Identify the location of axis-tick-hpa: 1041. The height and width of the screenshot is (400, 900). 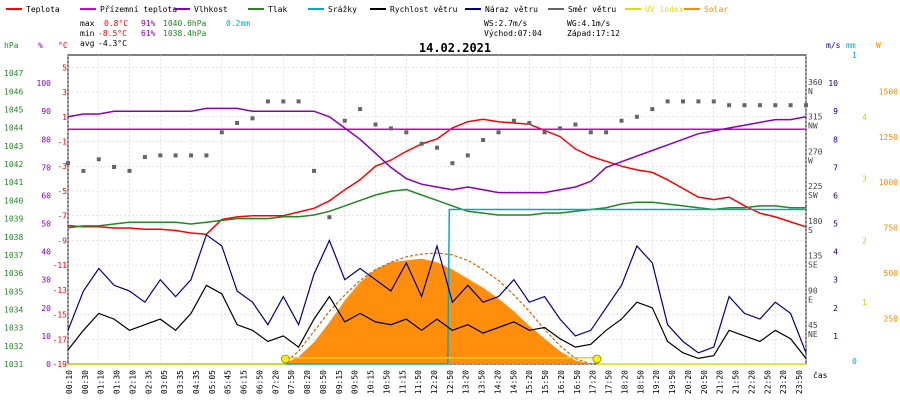
(13, 182).